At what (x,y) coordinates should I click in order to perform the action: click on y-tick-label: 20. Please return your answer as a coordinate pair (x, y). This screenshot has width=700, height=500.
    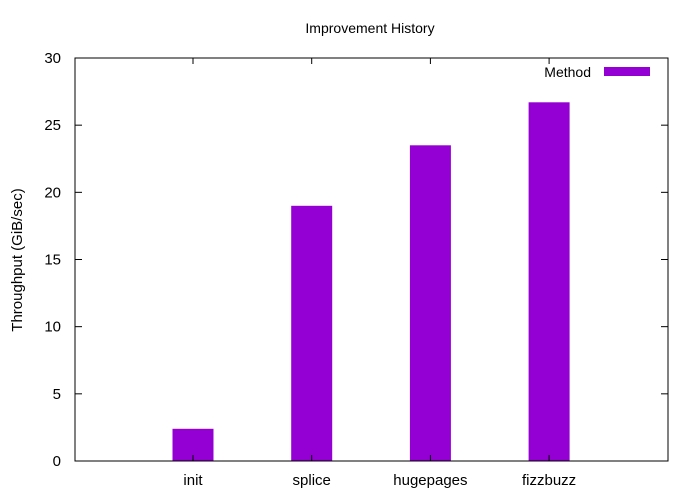
    Looking at the image, I should click on (52, 192).